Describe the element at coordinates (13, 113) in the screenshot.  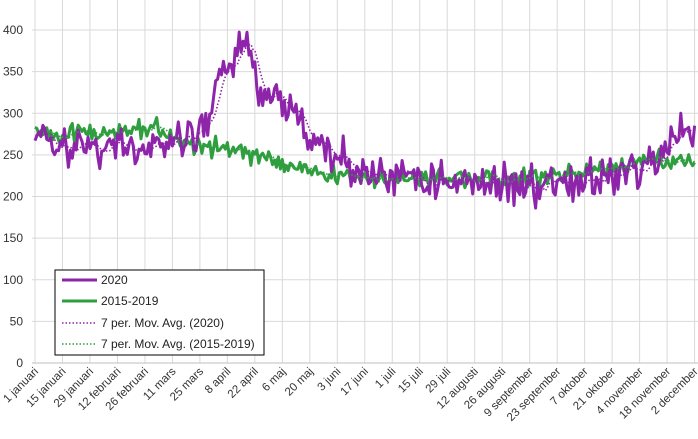
I see `y-tick-label: 300` at that location.